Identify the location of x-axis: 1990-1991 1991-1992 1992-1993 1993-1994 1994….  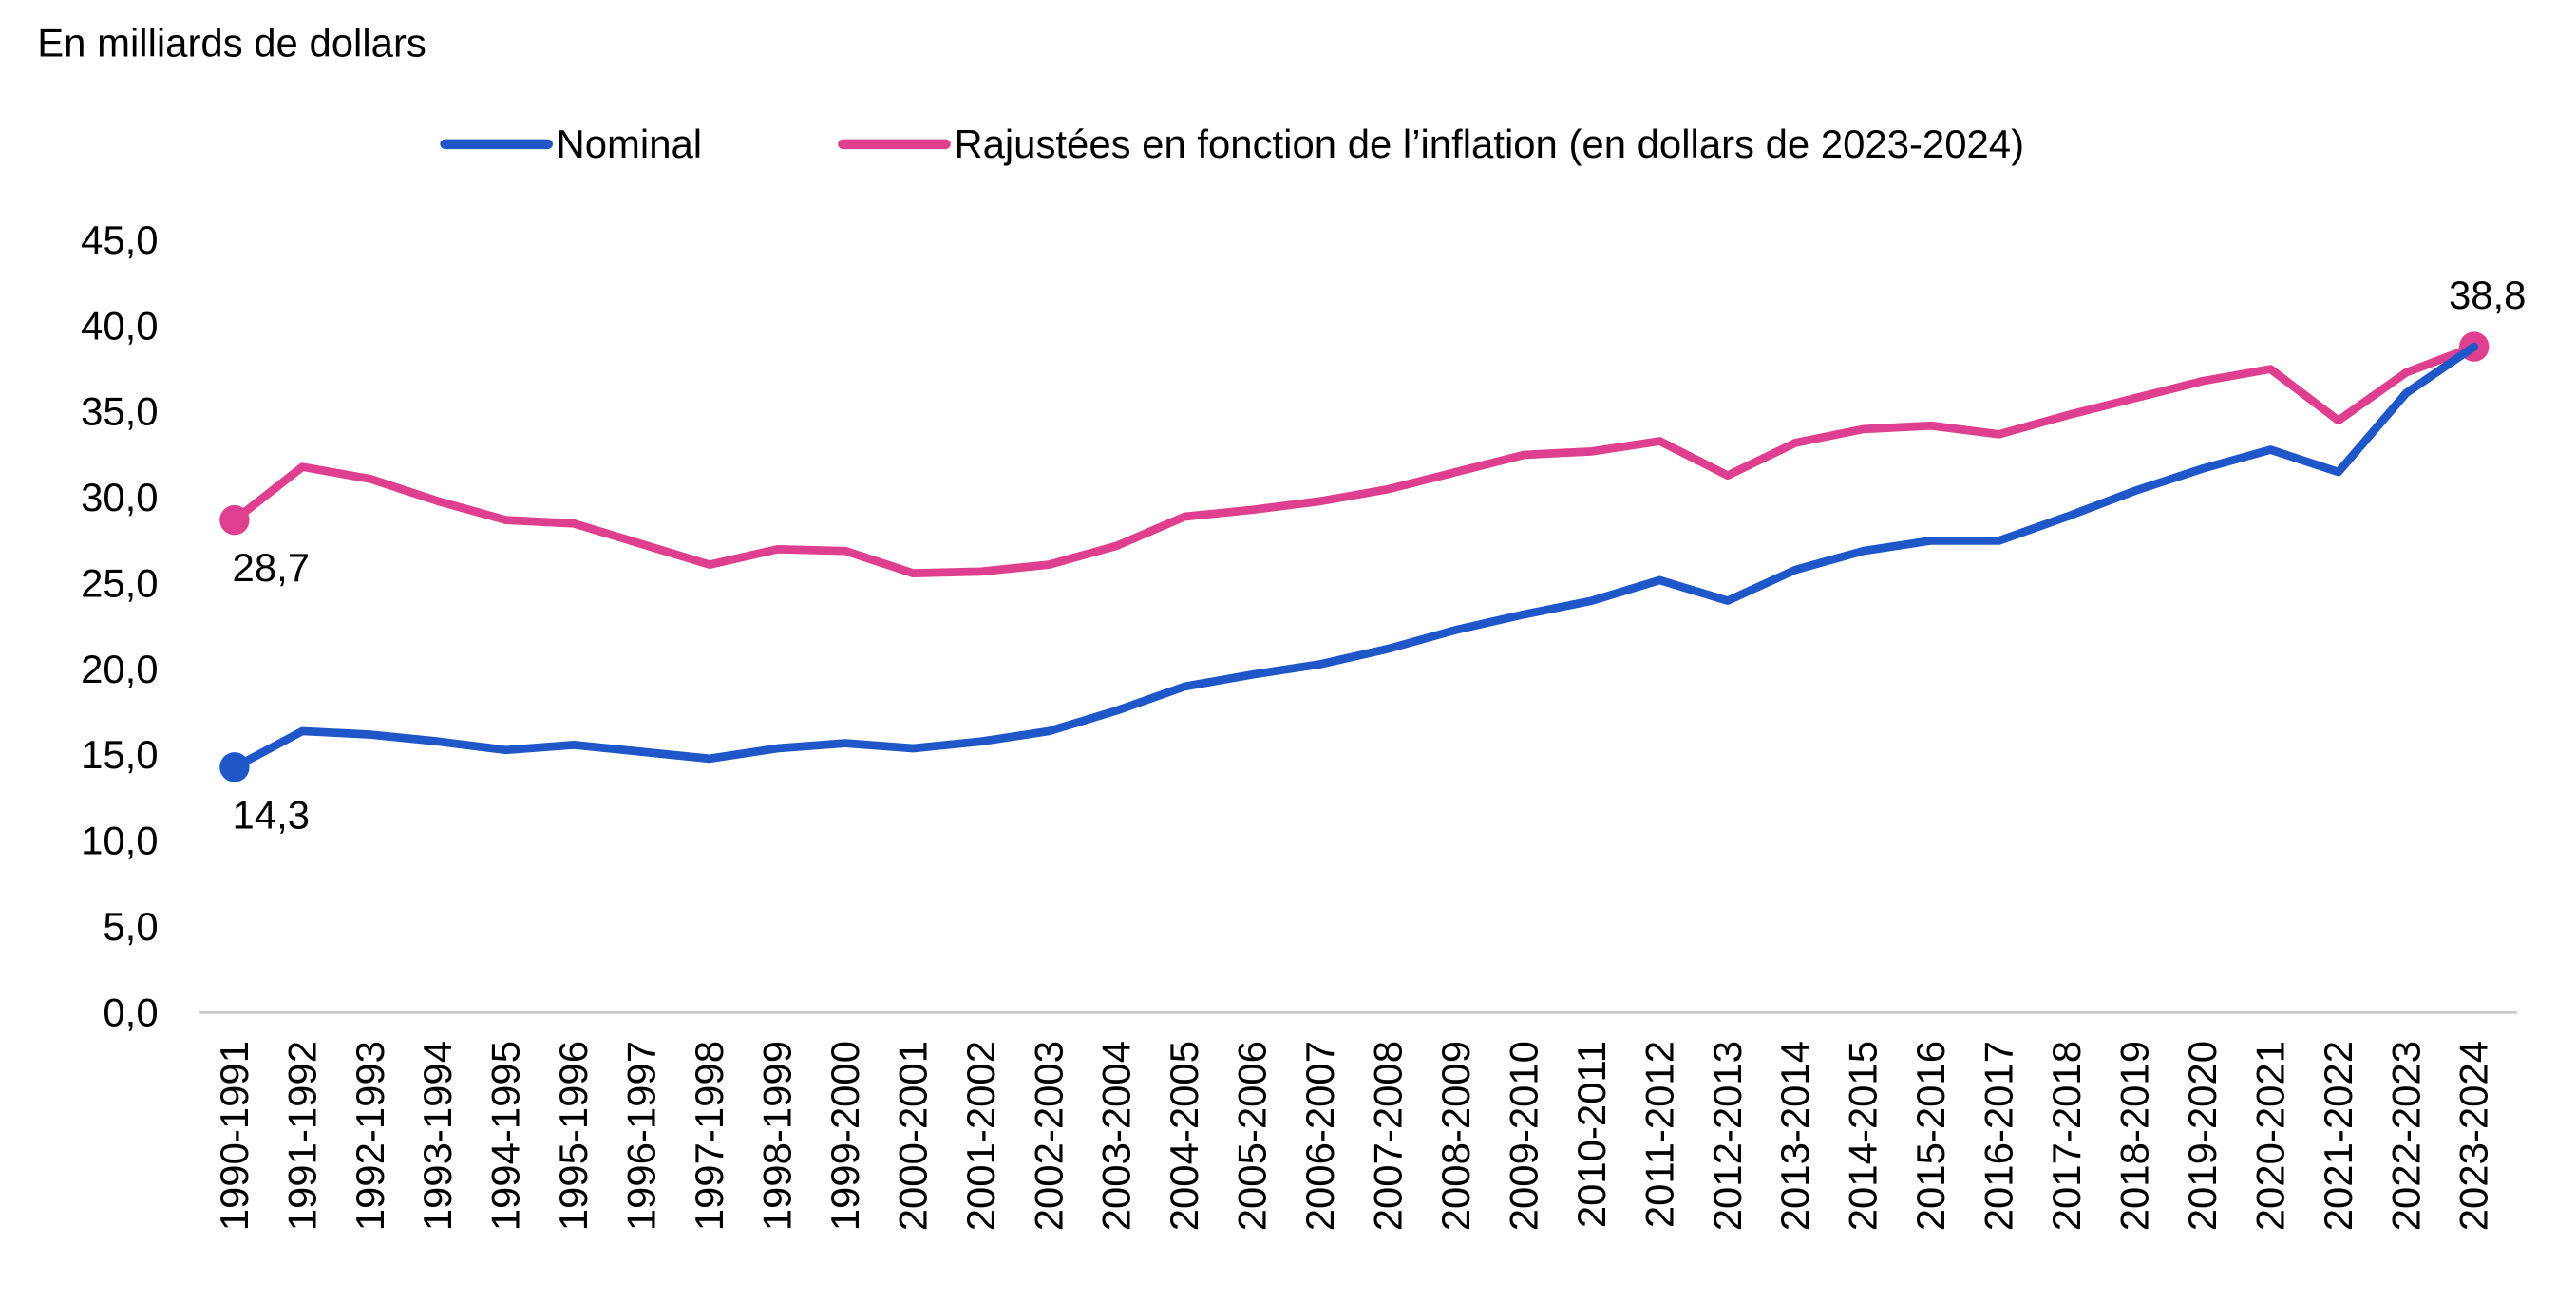
(1354, 1136).